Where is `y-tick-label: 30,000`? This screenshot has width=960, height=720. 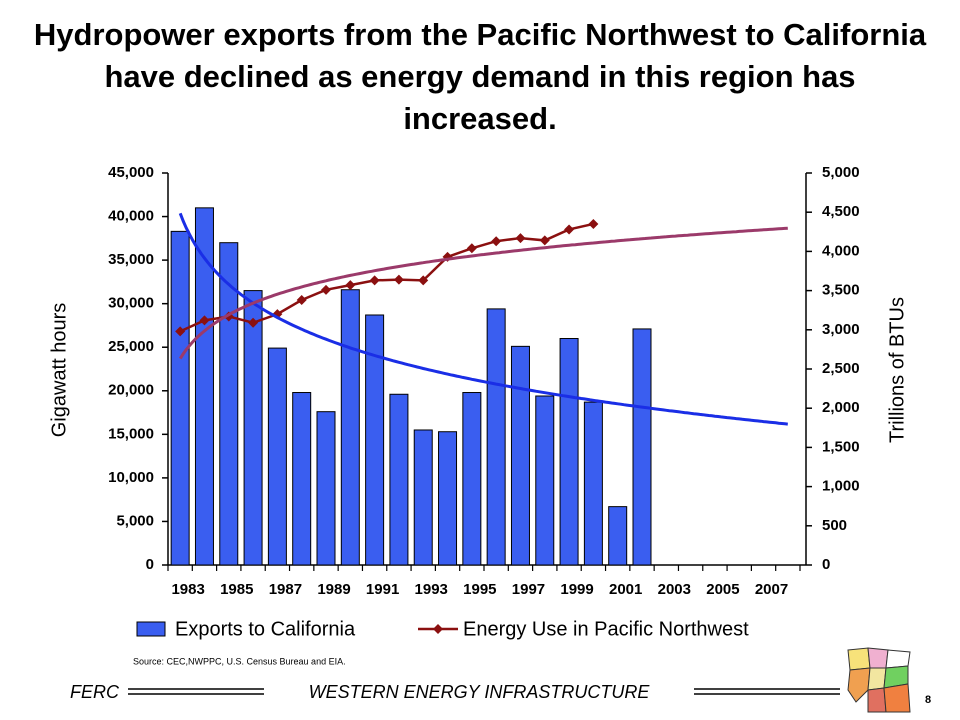 y-tick-label: 30,000 is located at coordinates (131, 303).